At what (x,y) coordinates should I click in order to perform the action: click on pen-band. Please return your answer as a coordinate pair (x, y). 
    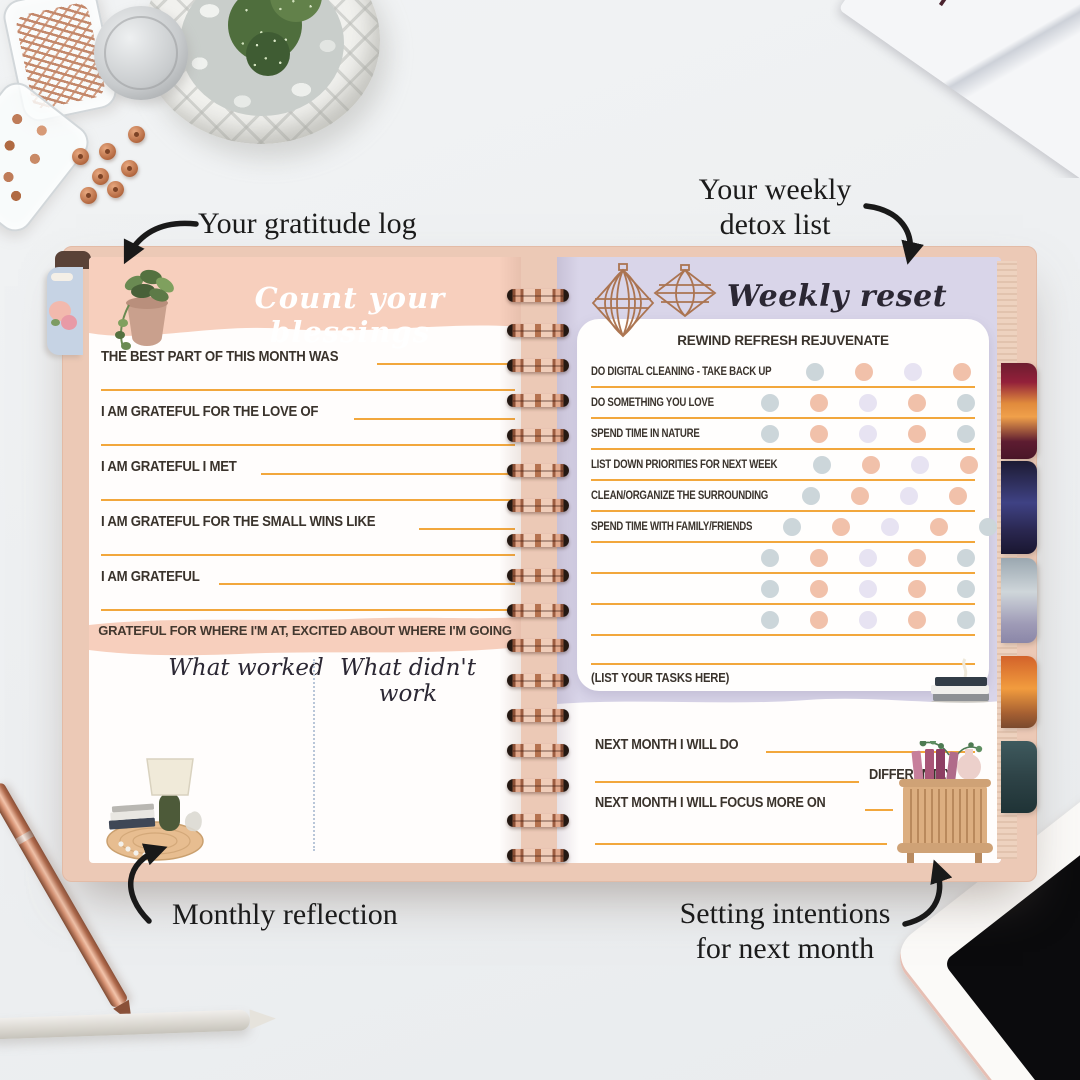
    Looking at the image, I should click on (25, 837).